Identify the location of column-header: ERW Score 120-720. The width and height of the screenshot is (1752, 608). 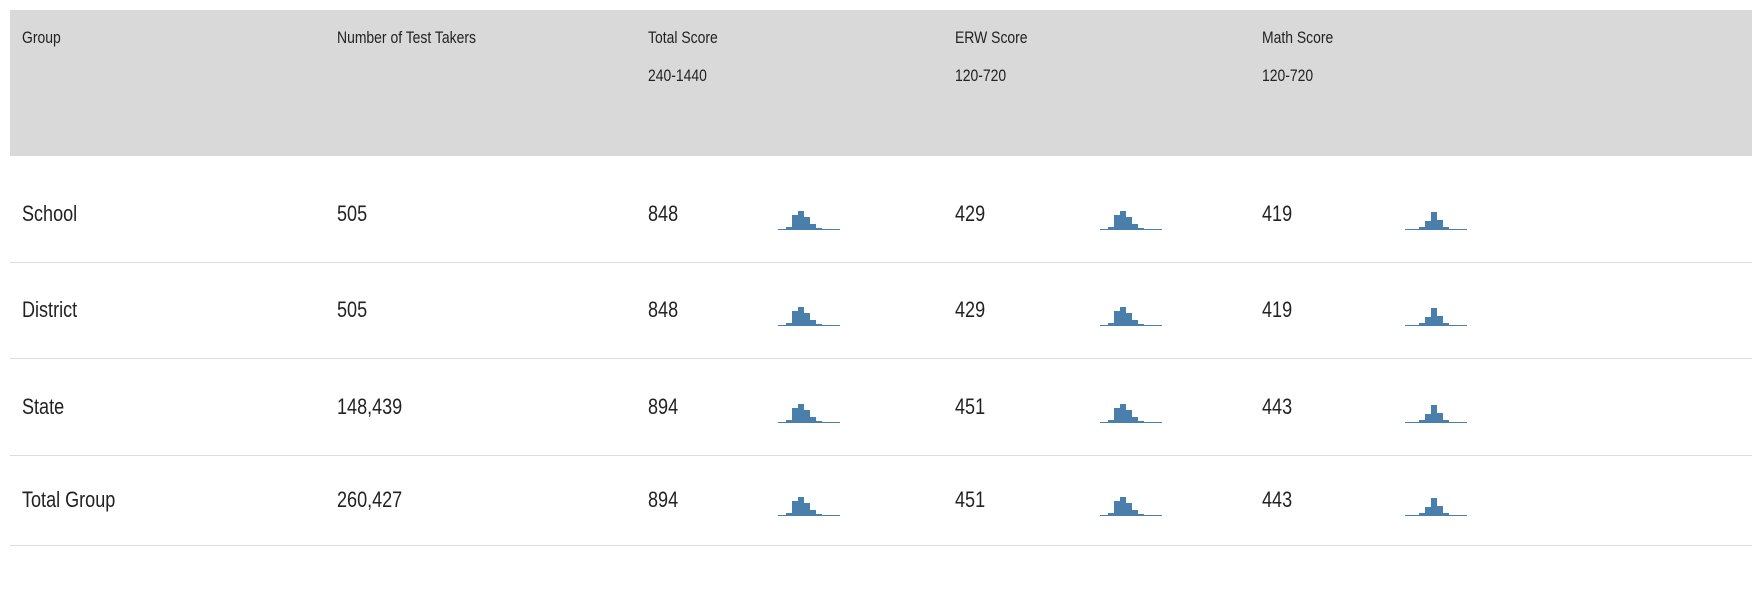
(991, 57).